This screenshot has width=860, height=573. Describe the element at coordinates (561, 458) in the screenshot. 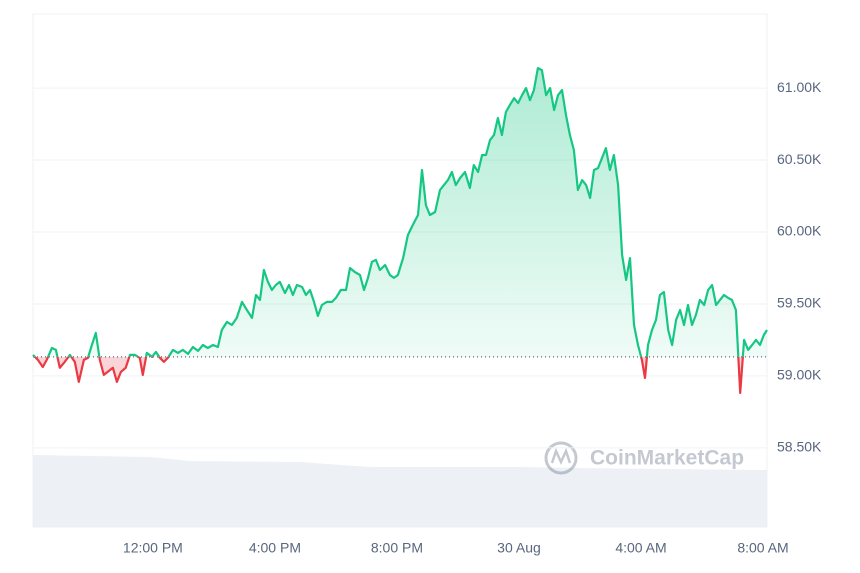

I see `watermark-logo` at that location.